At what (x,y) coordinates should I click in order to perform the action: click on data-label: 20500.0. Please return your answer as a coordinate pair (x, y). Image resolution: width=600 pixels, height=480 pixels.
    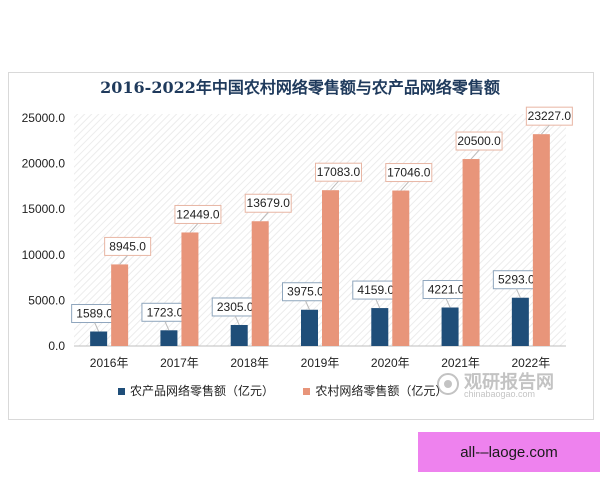
    Looking at the image, I should click on (479, 141).